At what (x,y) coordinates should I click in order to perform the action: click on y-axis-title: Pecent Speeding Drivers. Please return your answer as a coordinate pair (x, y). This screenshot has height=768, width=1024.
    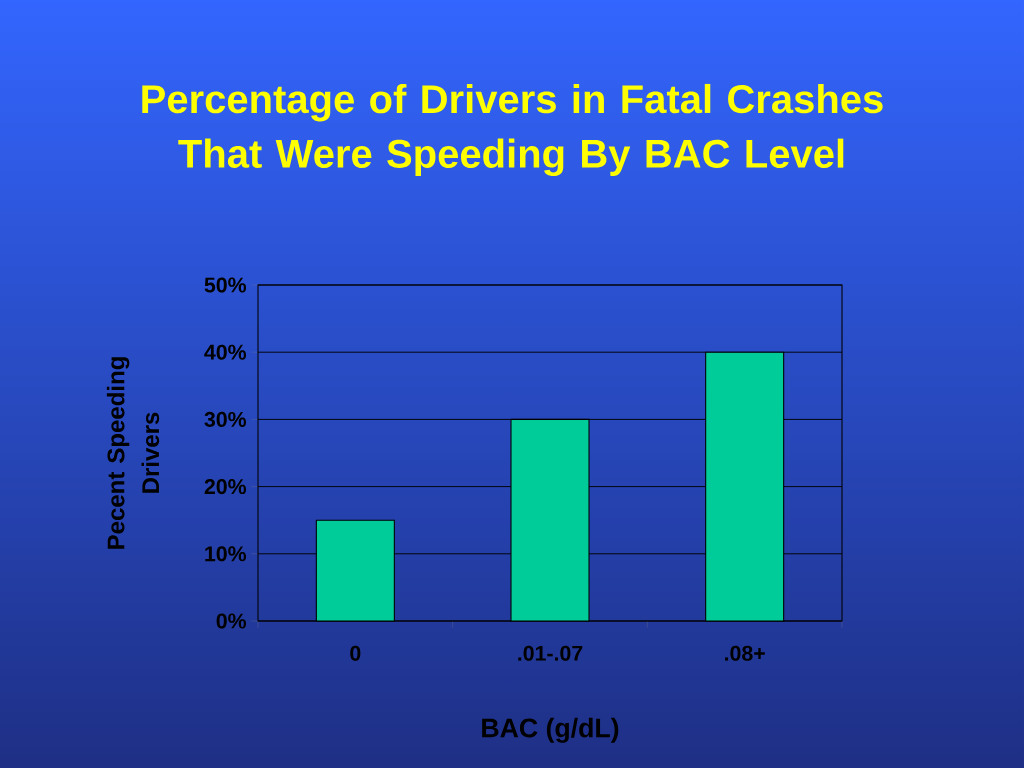
    Looking at the image, I should click on (133, 453).